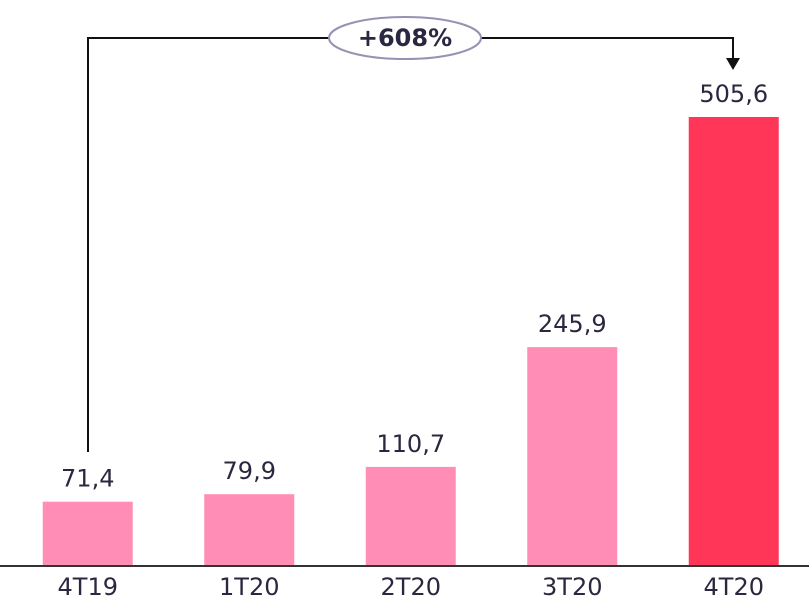 The image size is (809, 603). Describe the element at coordinates (411, 587) in the screenshot. I see `x-tick-label: 2T20` at that location.